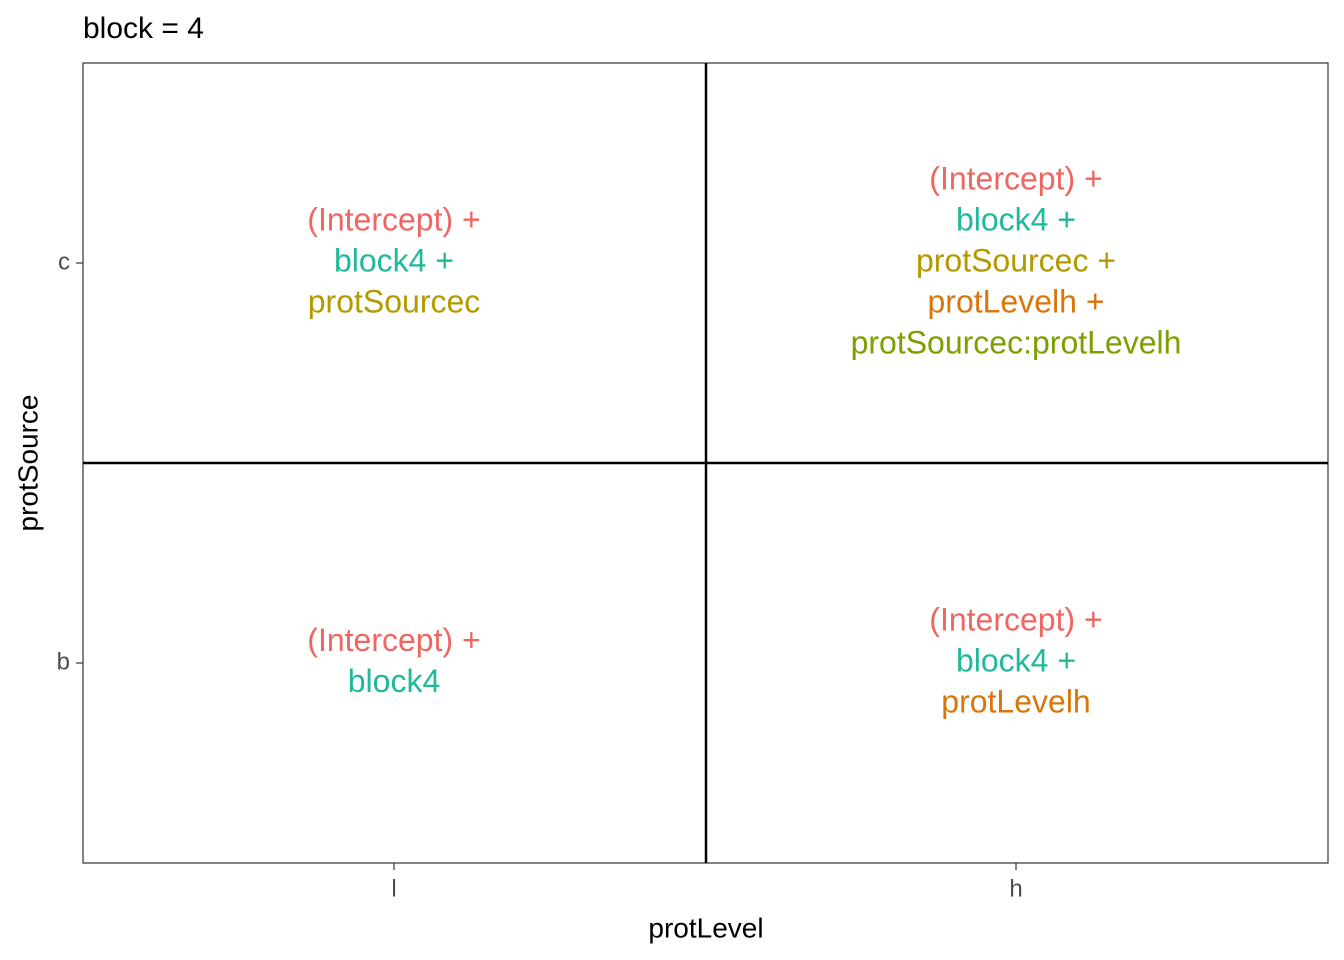 The image size is (1344, 960). Describe the element at coordinates (1015, 701) in the screenshot. I see `term-label: protLevelh` at that location.